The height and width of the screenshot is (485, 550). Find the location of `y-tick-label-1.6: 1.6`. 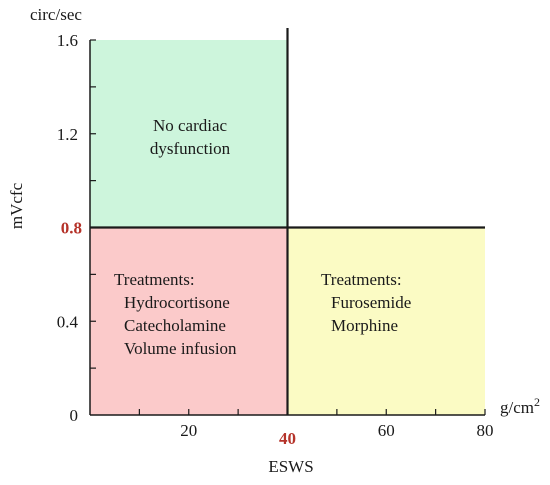

y-tick-label-1.6: 1.6 is located at coordinates (67, 40).